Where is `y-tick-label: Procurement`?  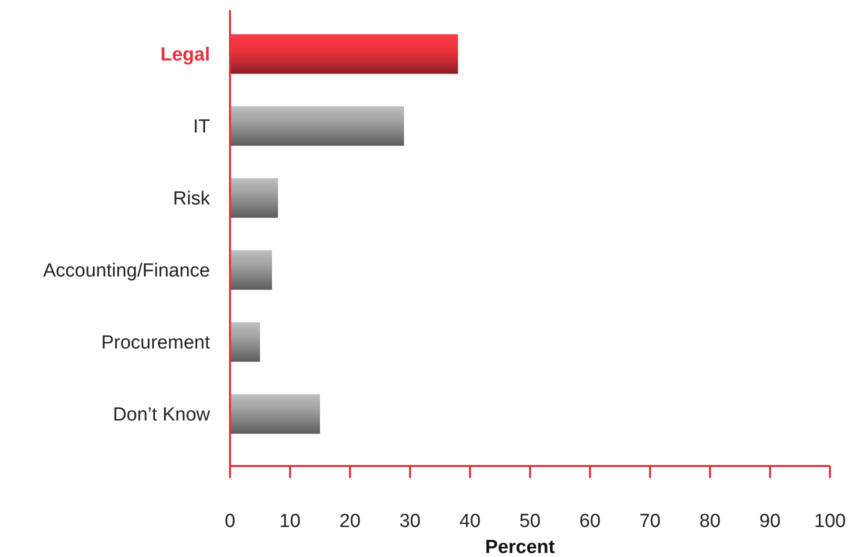 y-tick-label: Procurement is located at coordinates (156, 343).